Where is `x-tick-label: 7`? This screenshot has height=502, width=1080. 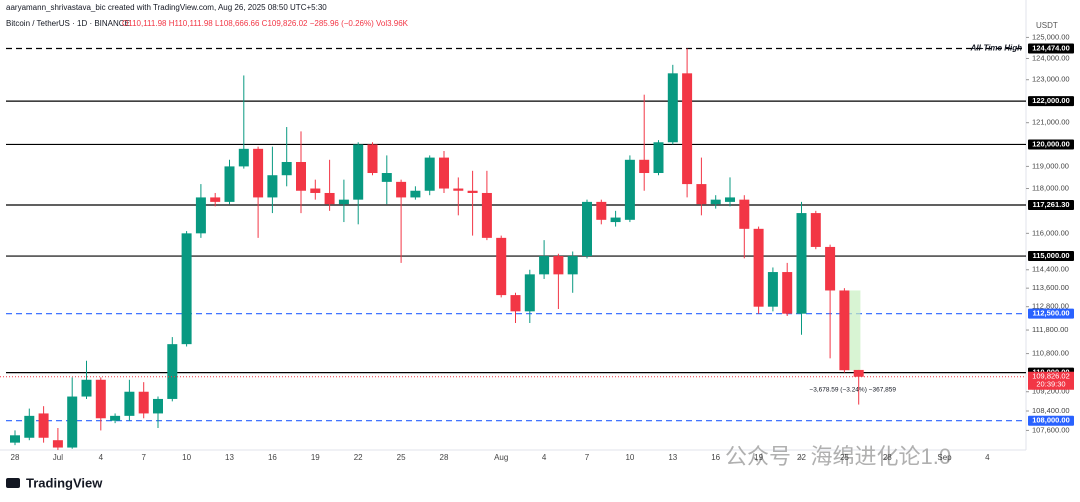 x-tick-label: 7 is located at coordinates (143, 457).